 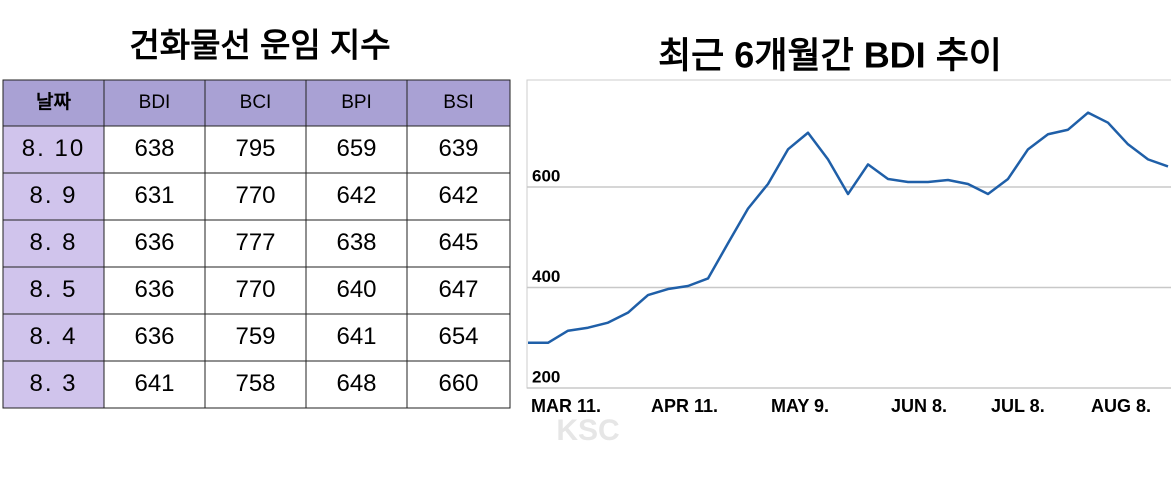 What do you see at coordinates (546, 376) in the screenshot?
I see `y-tick-label: 200` at bounding box center [546, 376].